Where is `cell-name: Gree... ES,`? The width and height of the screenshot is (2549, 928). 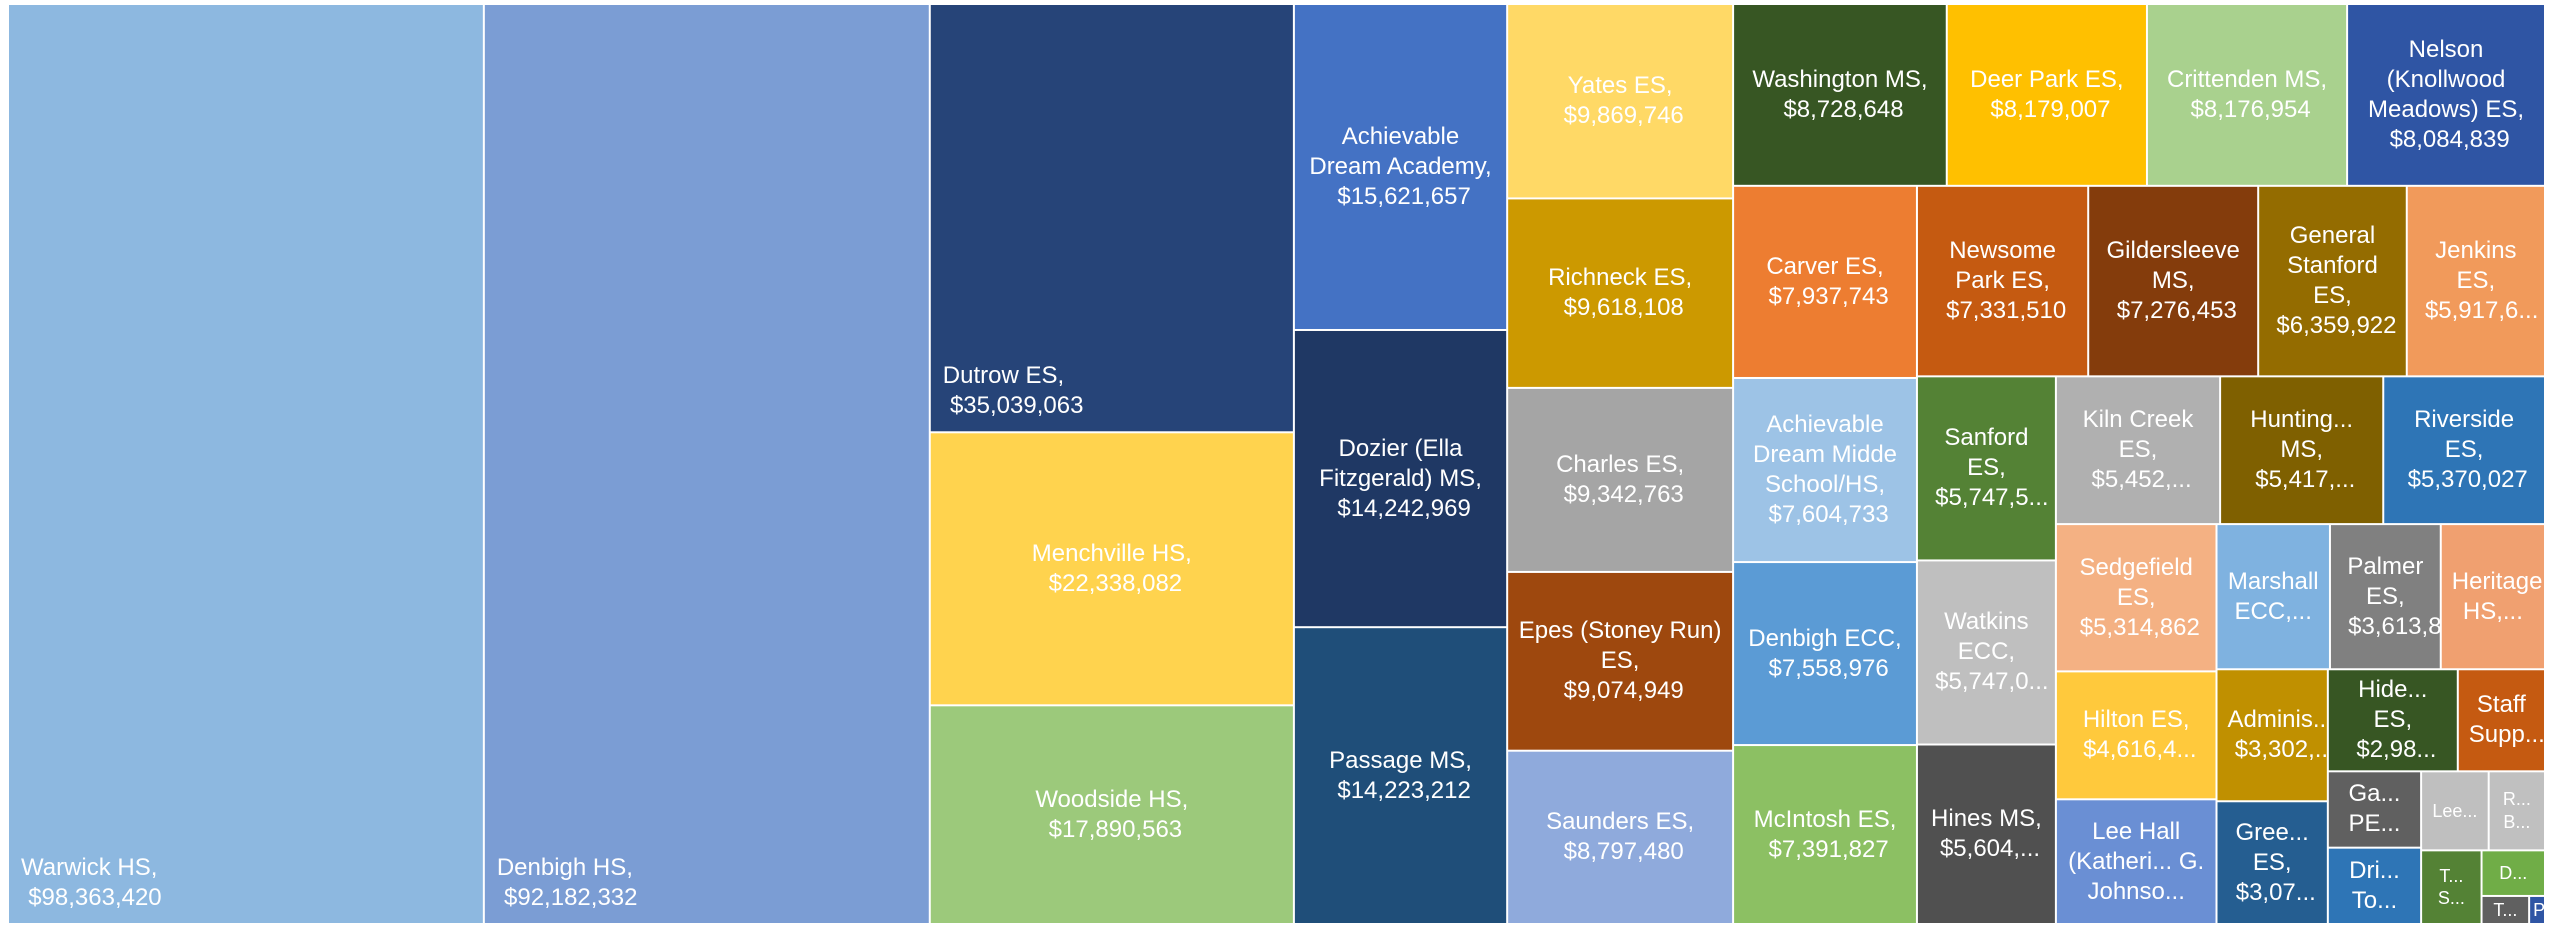
cell-name: Gree... ES, is located at coordinates (2272, 847).